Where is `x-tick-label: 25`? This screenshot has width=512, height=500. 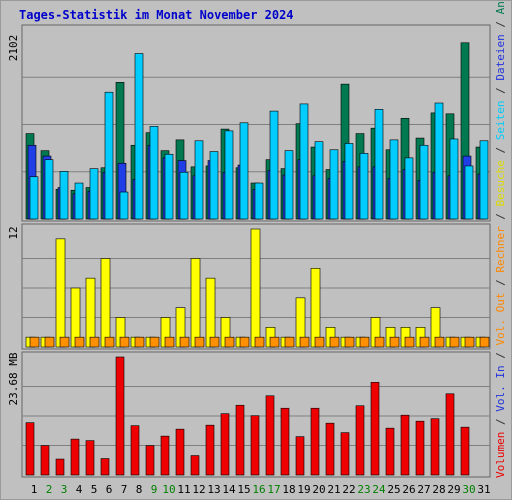 x-tick-label: 25 is located at coordinates (393, 489).